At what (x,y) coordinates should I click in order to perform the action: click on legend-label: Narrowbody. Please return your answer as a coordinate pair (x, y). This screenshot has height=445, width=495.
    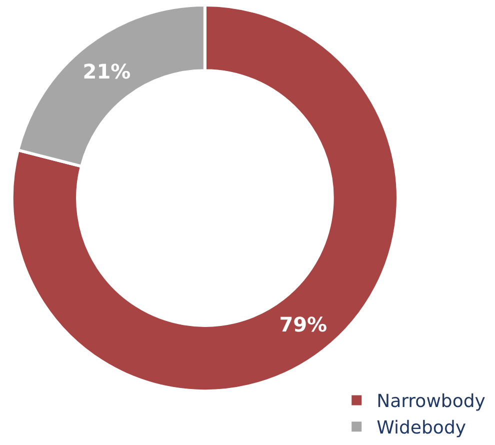
    Looking at the image, I should click on (431, 401).